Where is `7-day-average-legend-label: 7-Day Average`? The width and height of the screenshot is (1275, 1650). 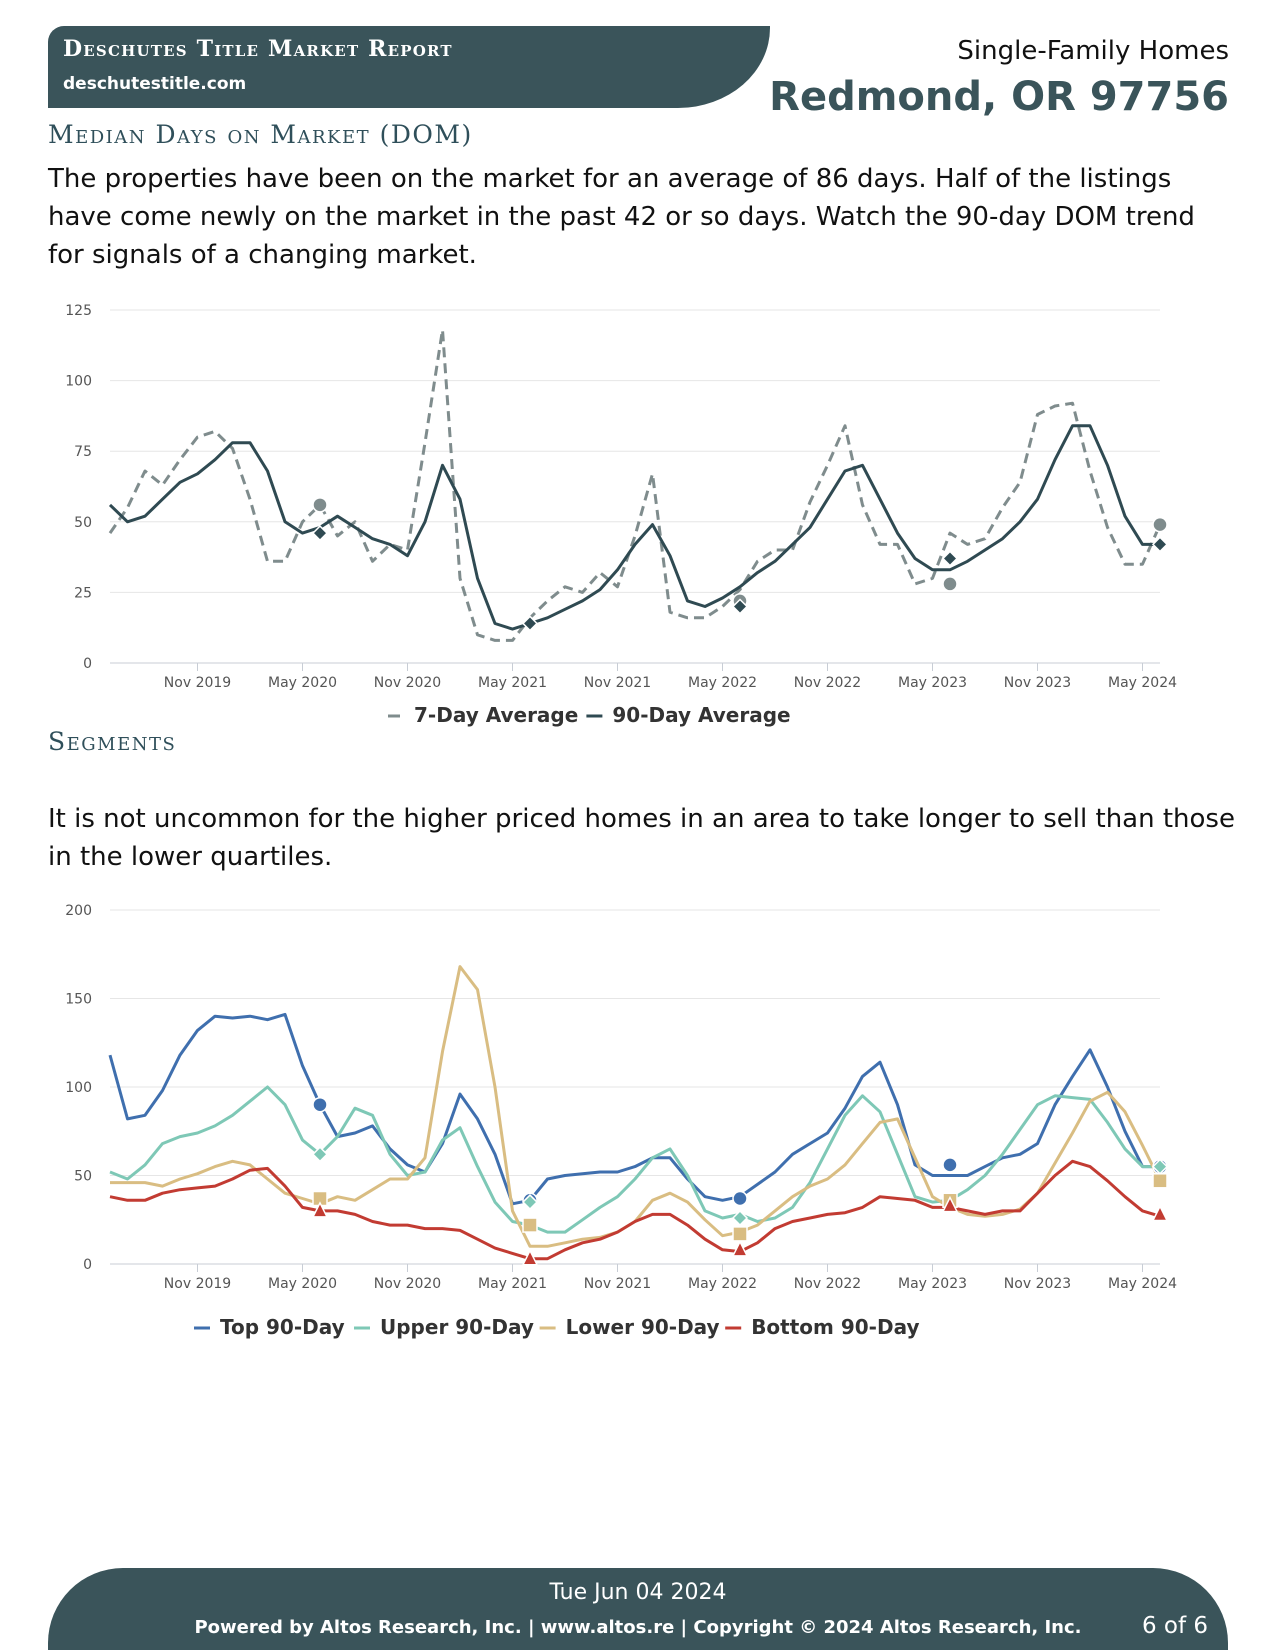 7-day-average-legend-label: 7-Day Average is located at coordinates (496, 715).